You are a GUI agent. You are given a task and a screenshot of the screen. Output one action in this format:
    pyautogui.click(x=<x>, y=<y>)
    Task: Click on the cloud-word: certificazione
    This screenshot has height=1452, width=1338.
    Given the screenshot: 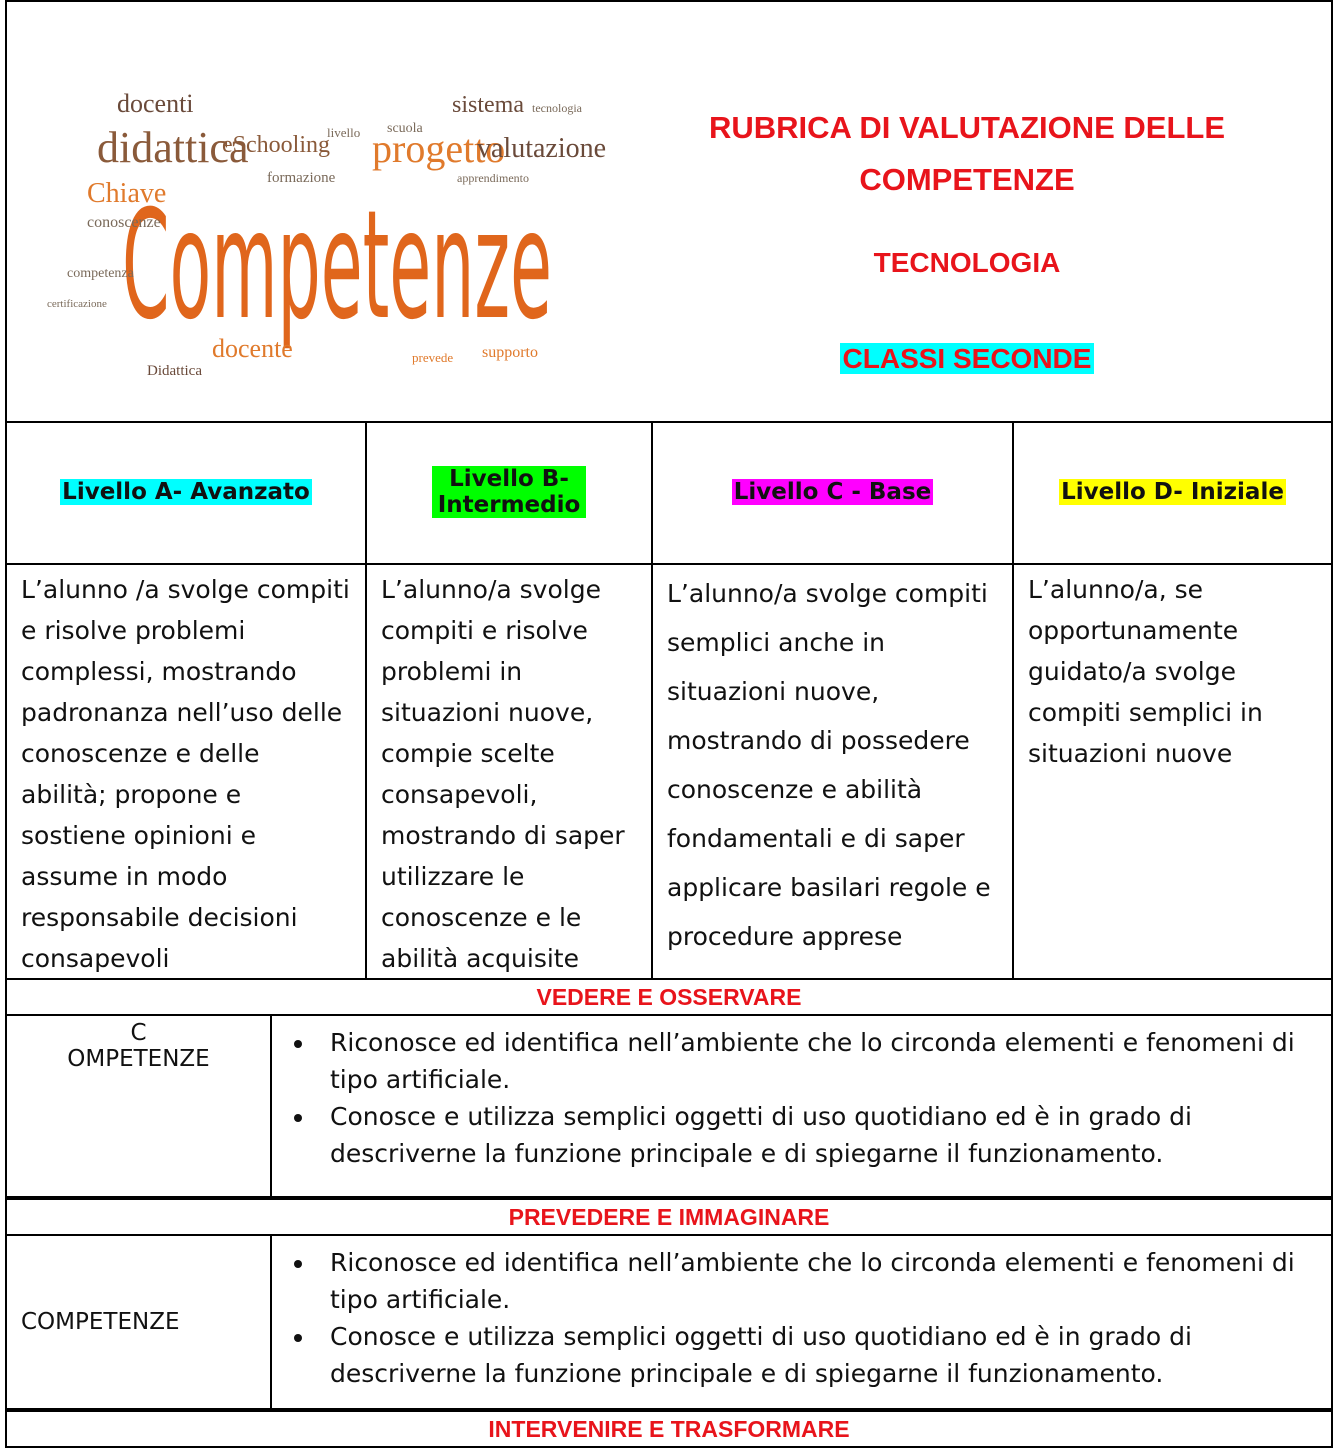 What is the action you would take?
    pyautogui.click(x=77, y=304)
    